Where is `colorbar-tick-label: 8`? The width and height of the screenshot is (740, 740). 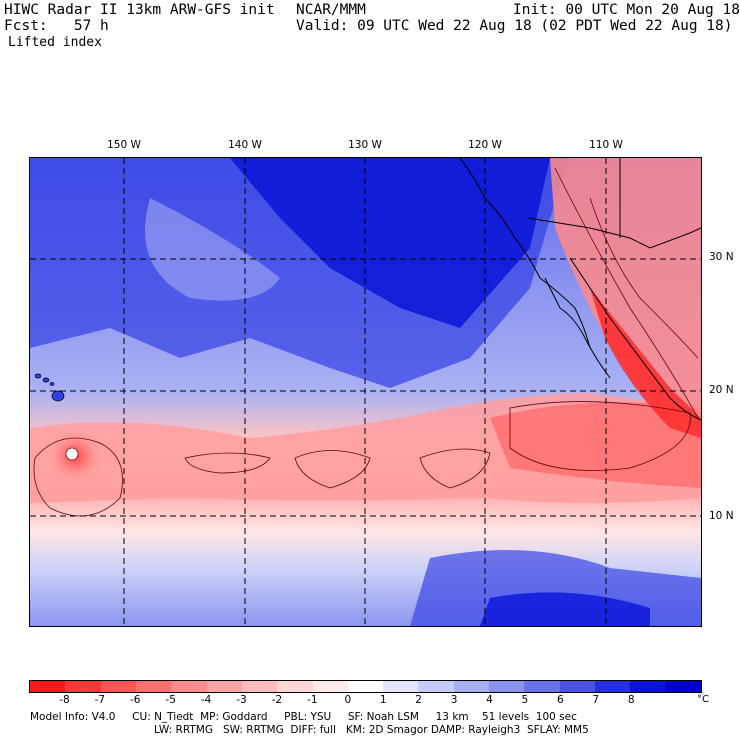 colorbar-tick-label: 8 is located at coordinates (631, 700).